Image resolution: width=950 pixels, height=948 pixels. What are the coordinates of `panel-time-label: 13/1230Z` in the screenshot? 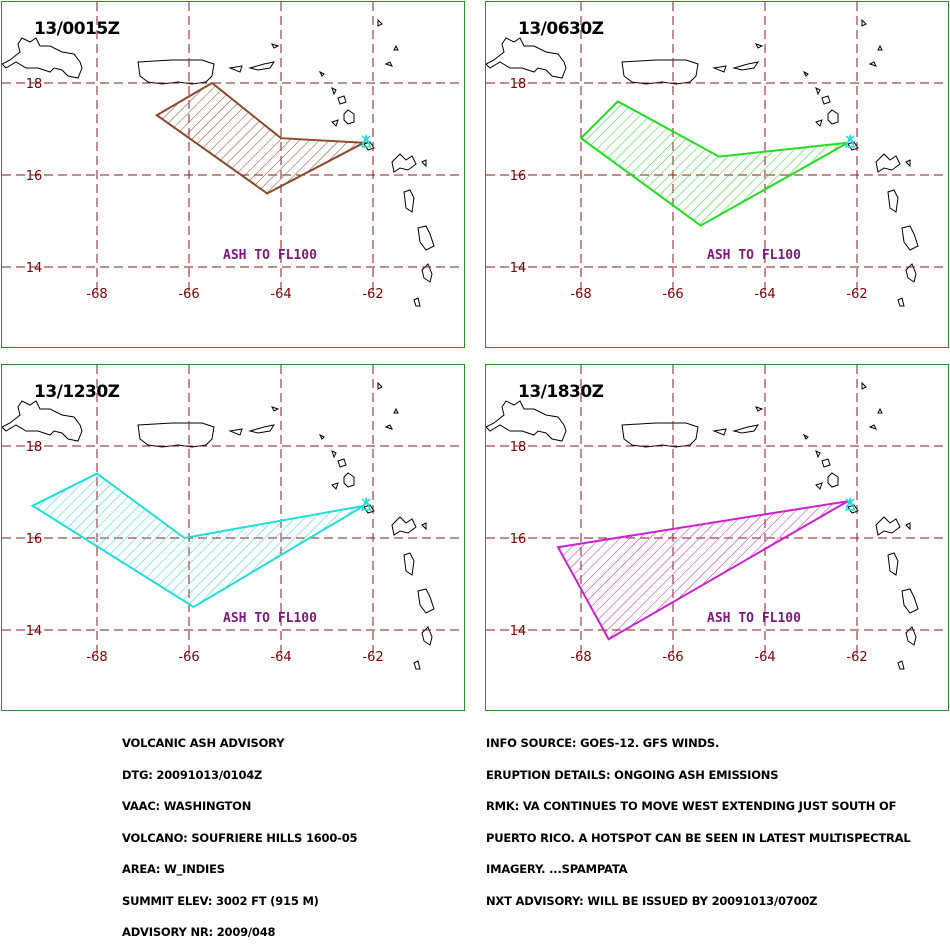 It's located at (77, 392).